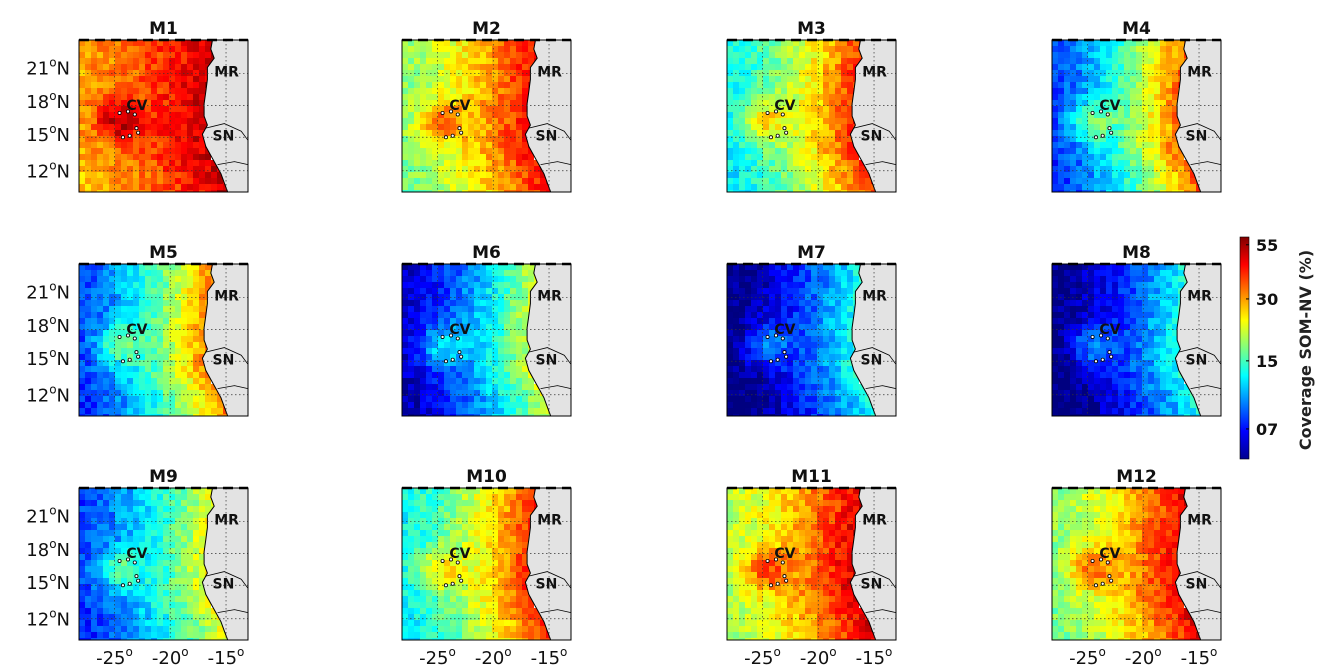  What do you see at coordinates (1127, 116) in the screenshot?
I see `heat-cells` at bounding box center [1127, 116].